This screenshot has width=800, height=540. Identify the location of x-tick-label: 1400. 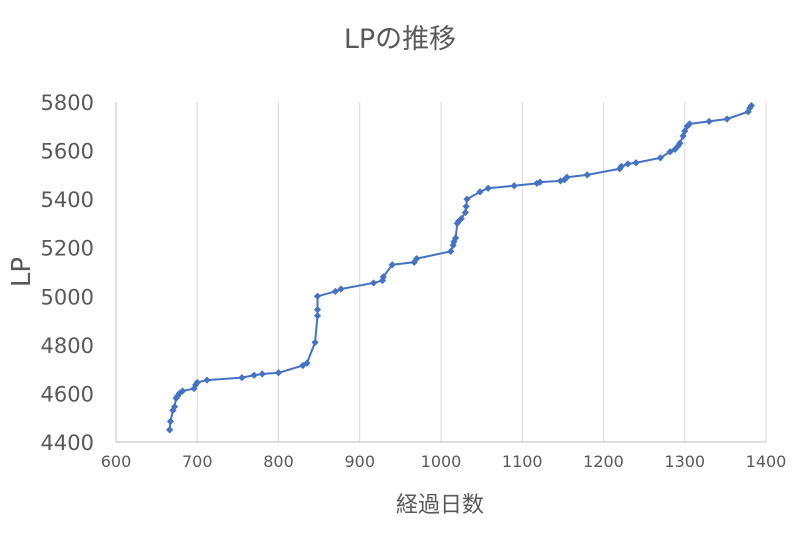
(766, 461).